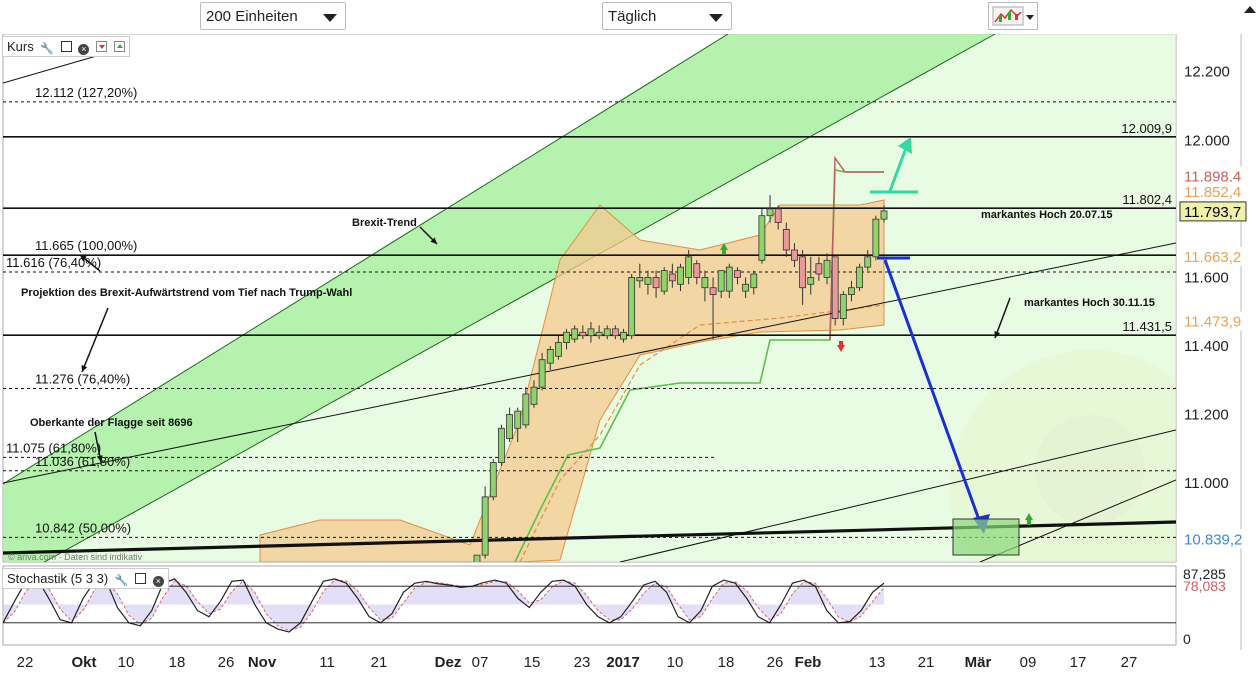 The height and width of the screenshot is (674, 1259). Describe the element at coordinates (83, 662) in the screenshot. I see `x-tick-label: Okt` at that location.